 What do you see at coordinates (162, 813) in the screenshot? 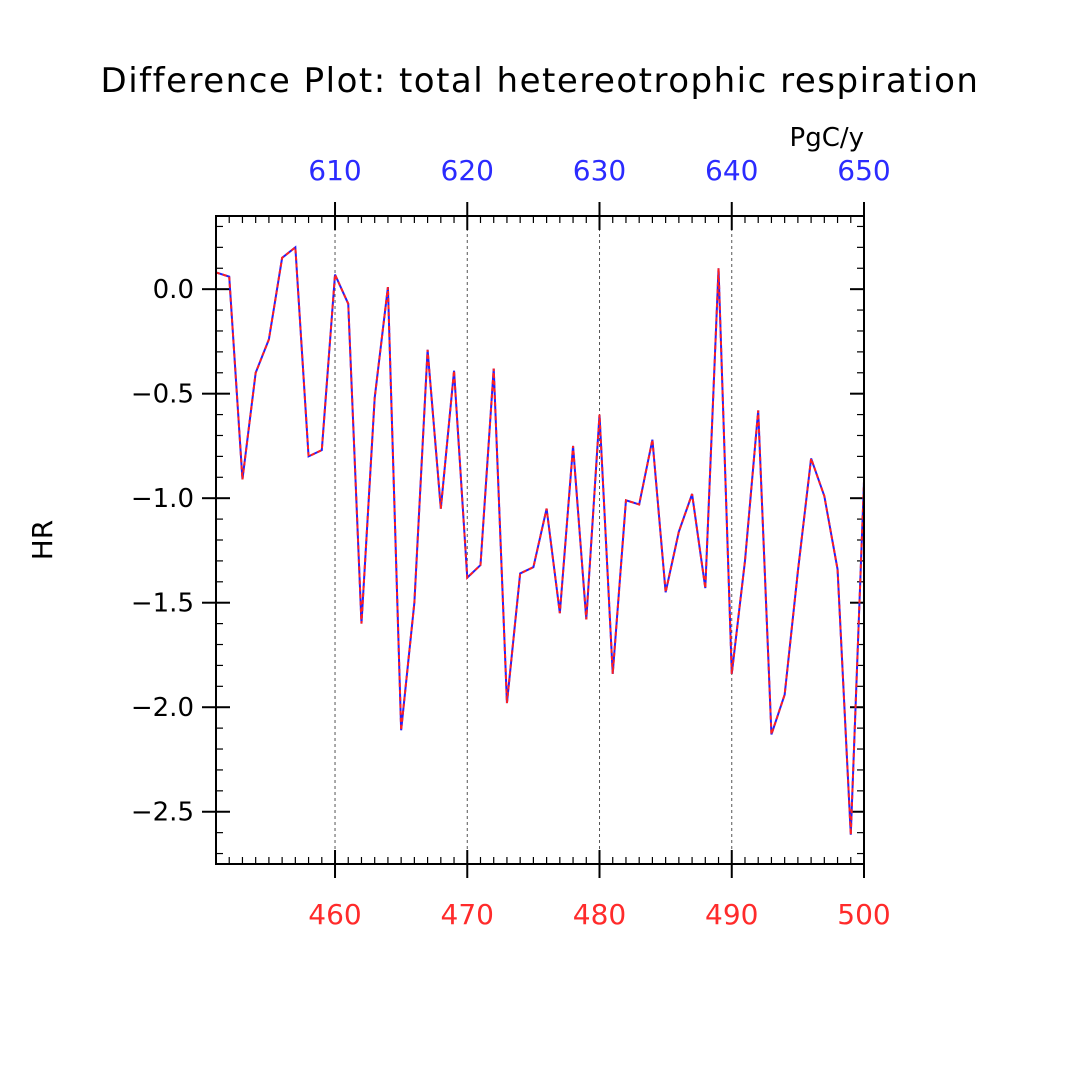
I see `y-tick-label: −2.5` at bounding box center [162, 813].